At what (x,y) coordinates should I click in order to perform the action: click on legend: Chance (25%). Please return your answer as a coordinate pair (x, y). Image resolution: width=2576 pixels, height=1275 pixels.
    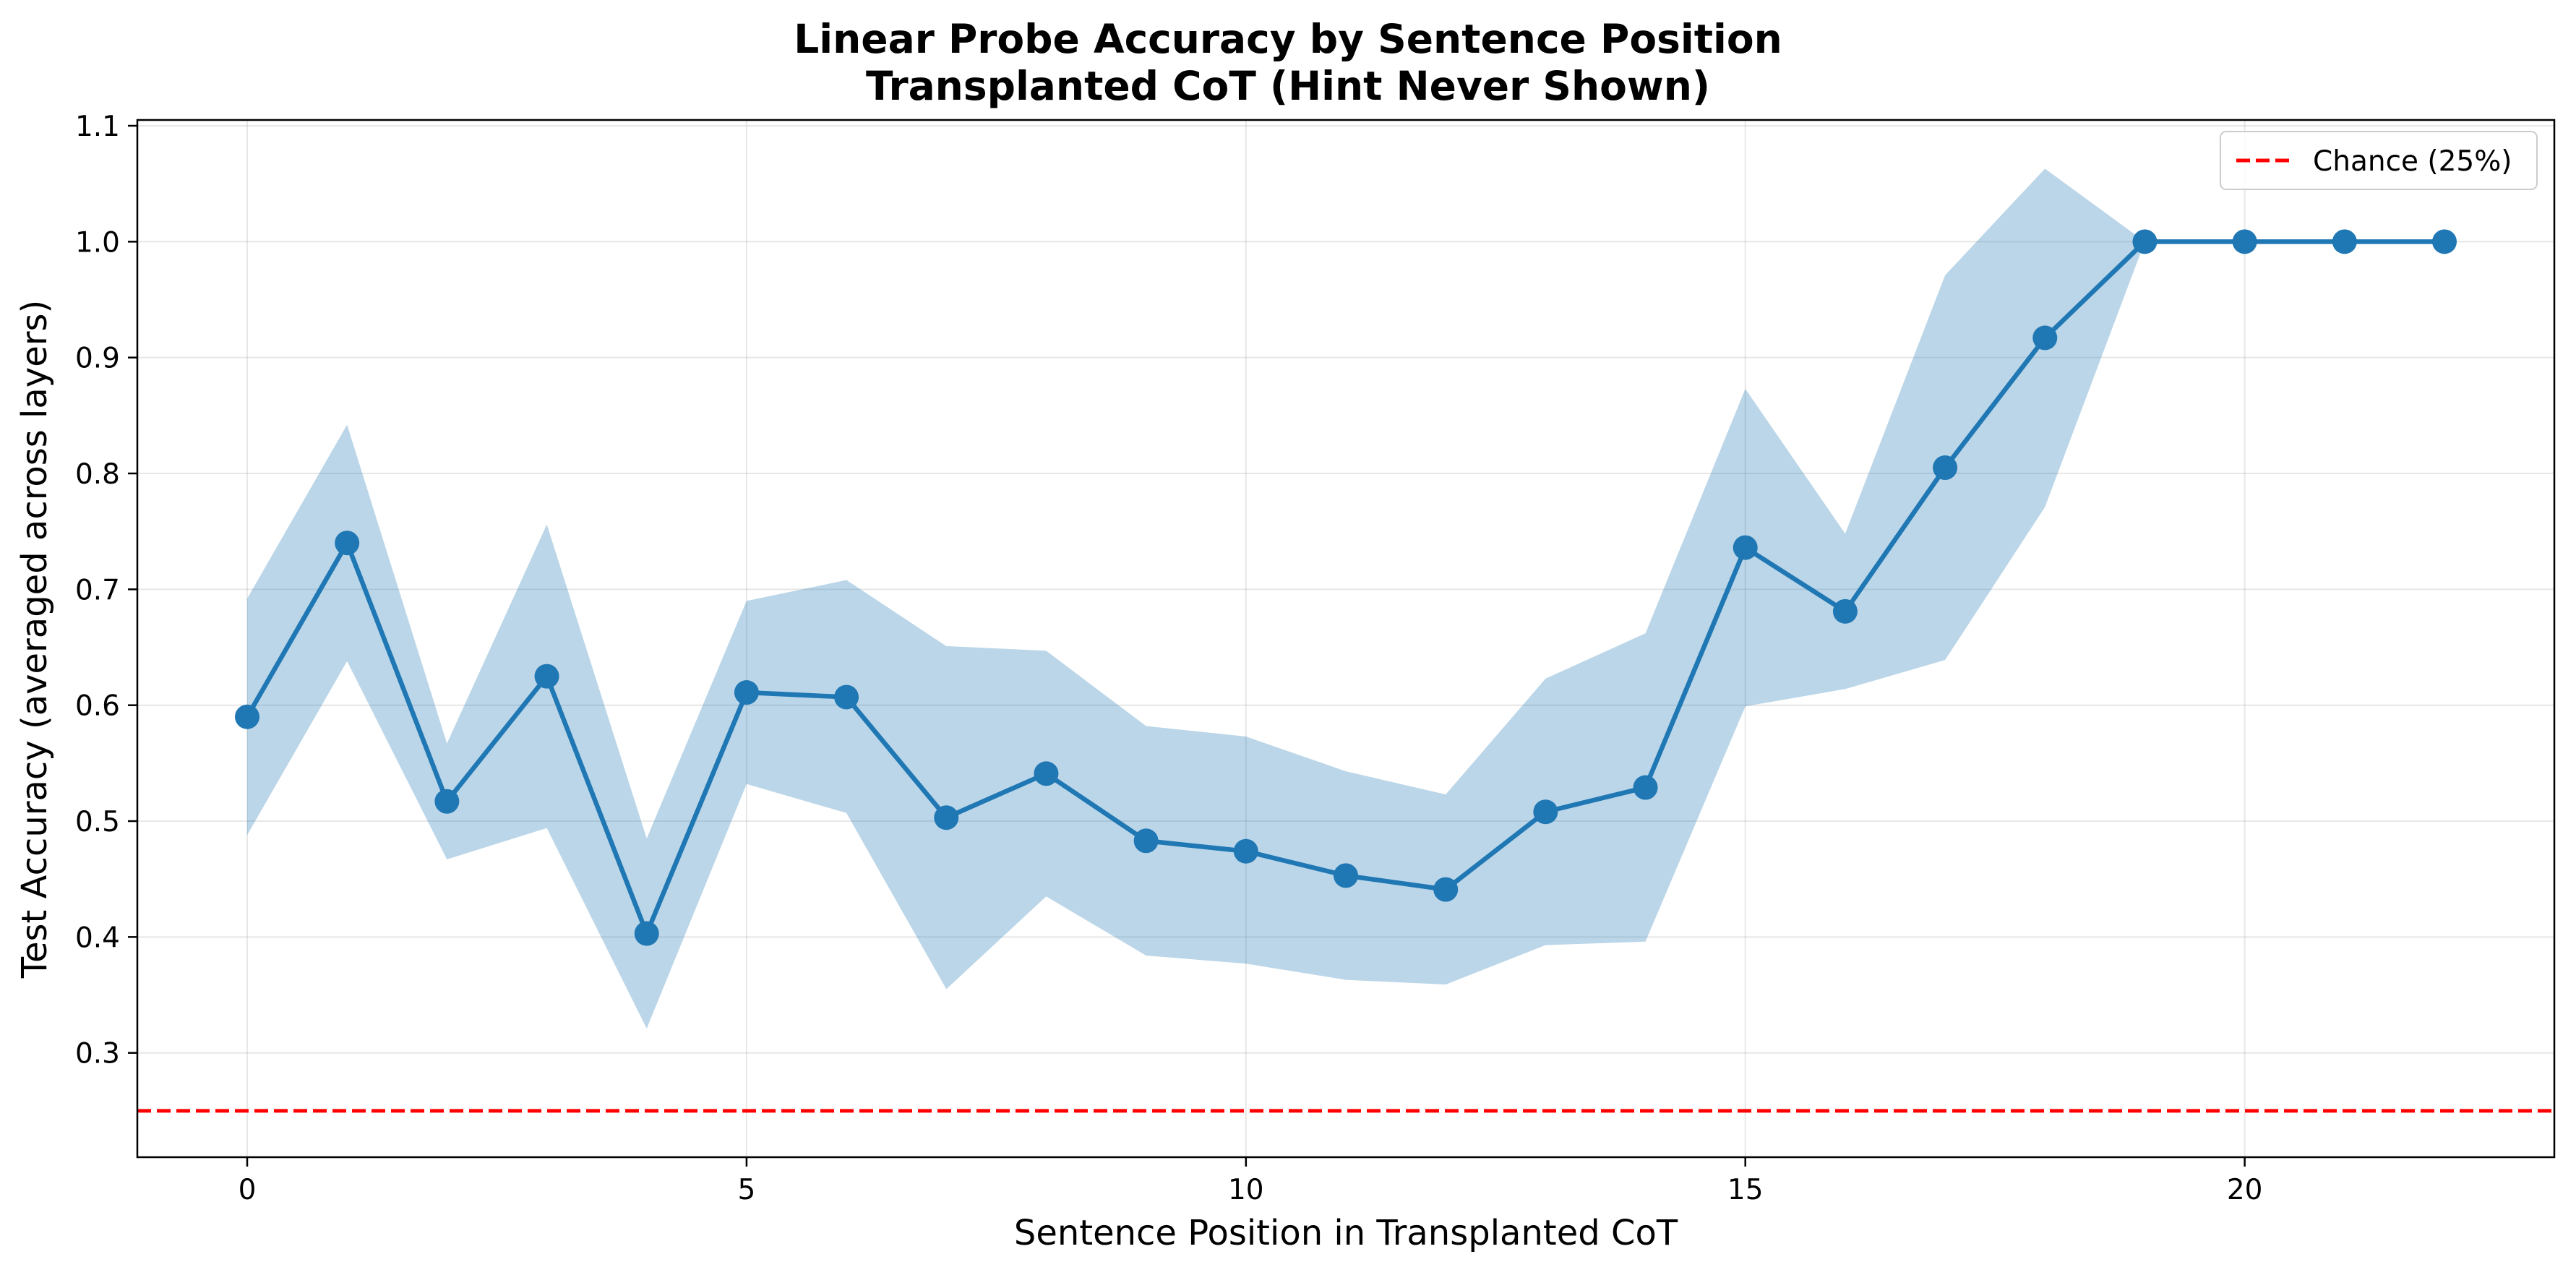
    Looking at the image, I should click on (2379, 160).